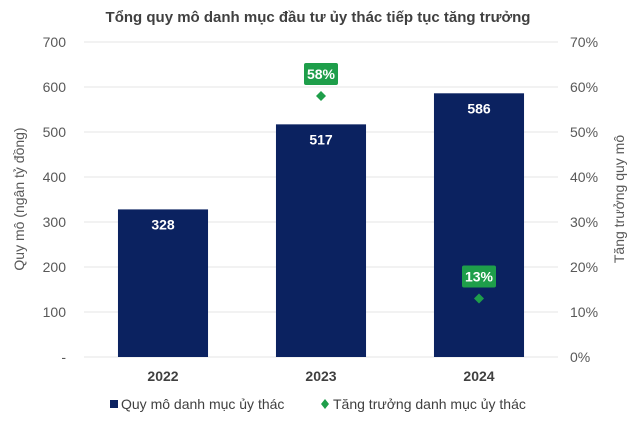  I want to click on right-axis-title: Tăng trưởng quy mô, so click(619, 199).